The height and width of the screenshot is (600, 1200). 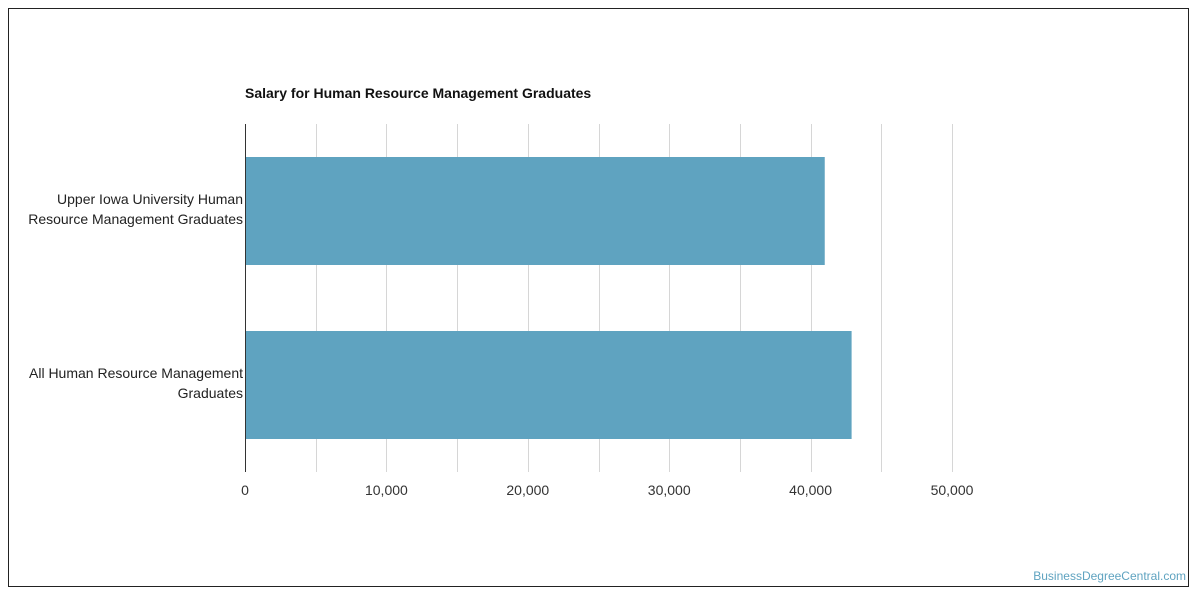 I want to click on x-tick-label: 40,000, so click(x=810, y=490).